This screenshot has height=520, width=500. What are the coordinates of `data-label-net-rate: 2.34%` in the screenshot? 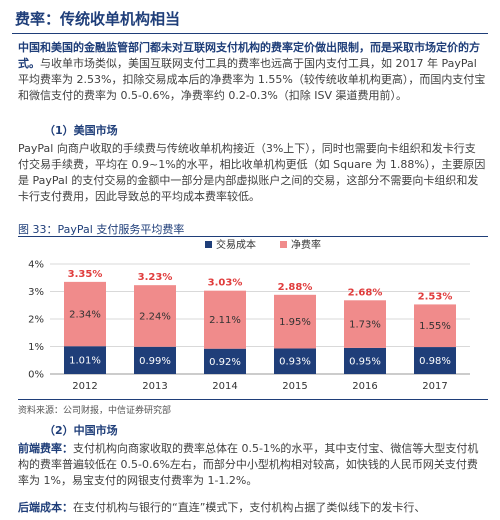 It's located at (85, 315).